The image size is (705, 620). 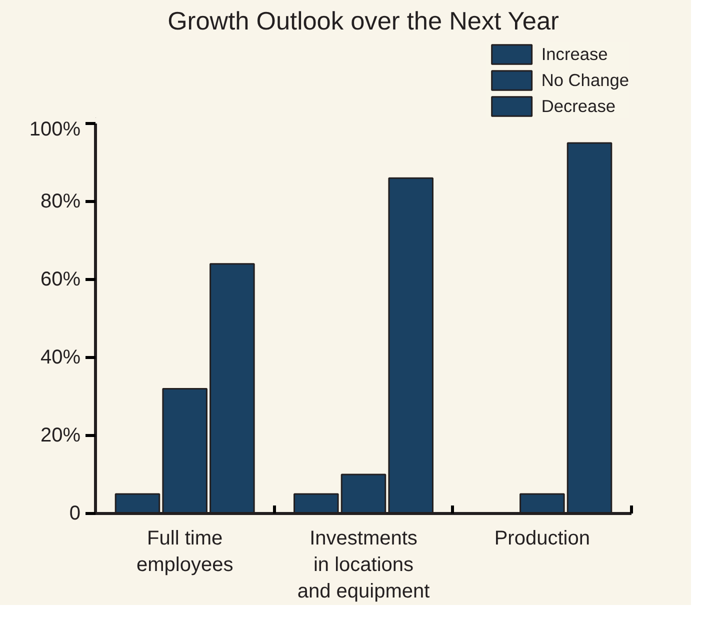 What do you see at coordinates (60, 357) in the screenshot?
I see `y-tick-label: 40%` at bounding box center [60, 357].